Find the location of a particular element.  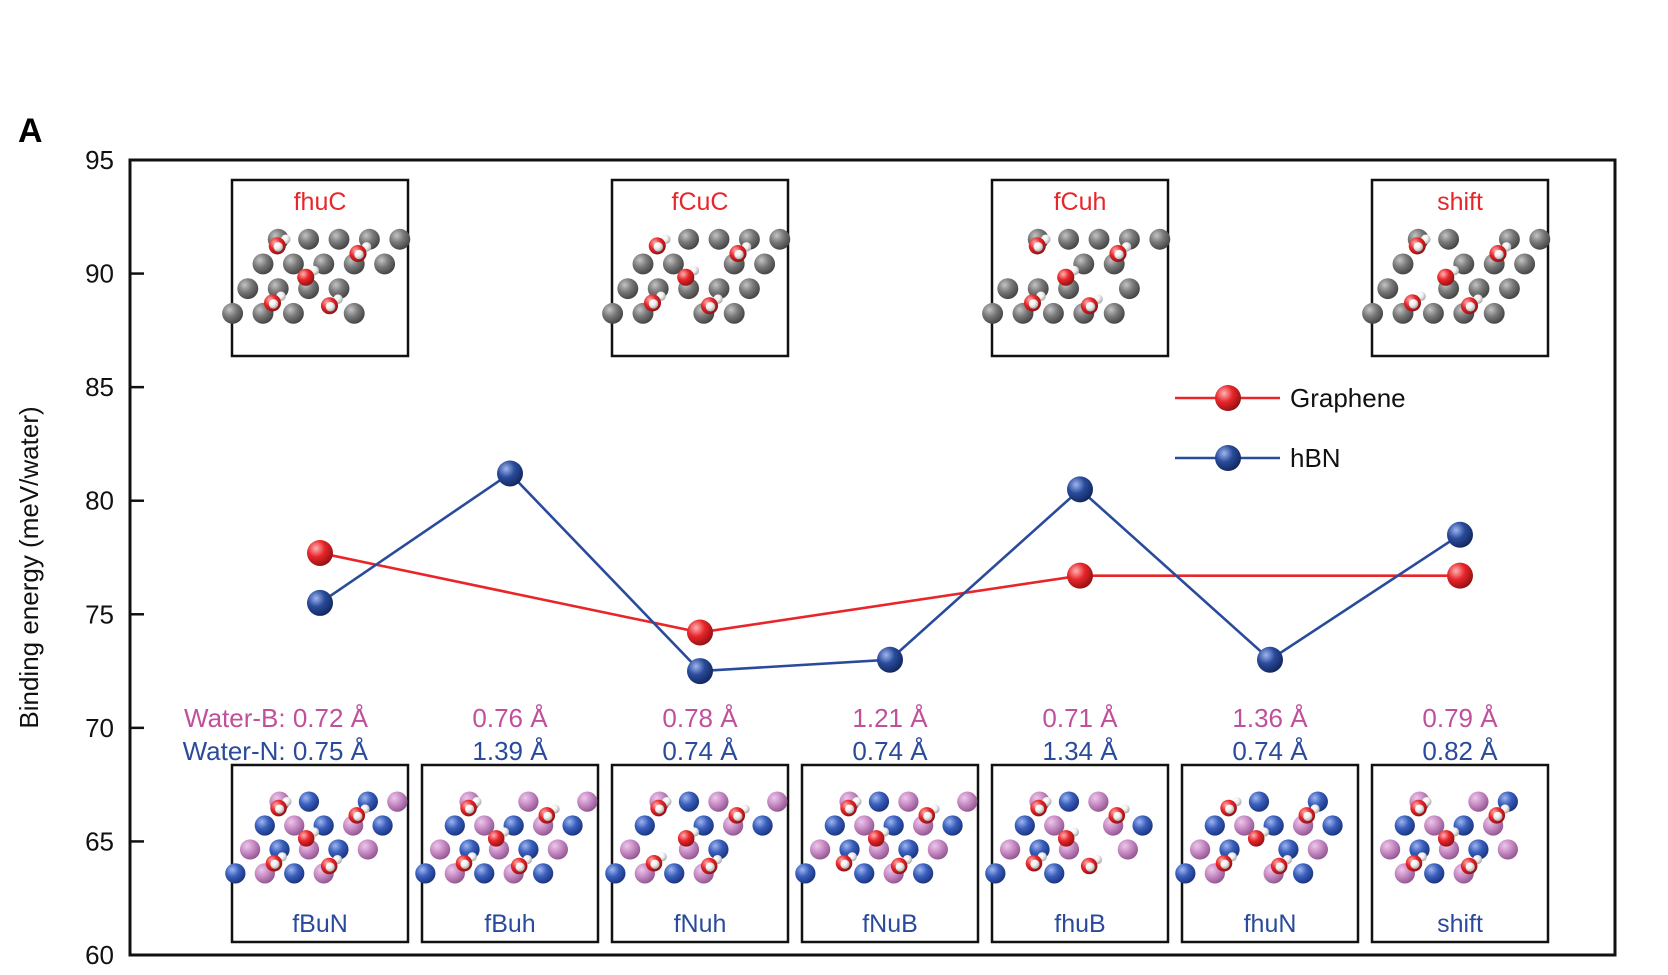

series-line-graphene is located at coordinates (889, 592).